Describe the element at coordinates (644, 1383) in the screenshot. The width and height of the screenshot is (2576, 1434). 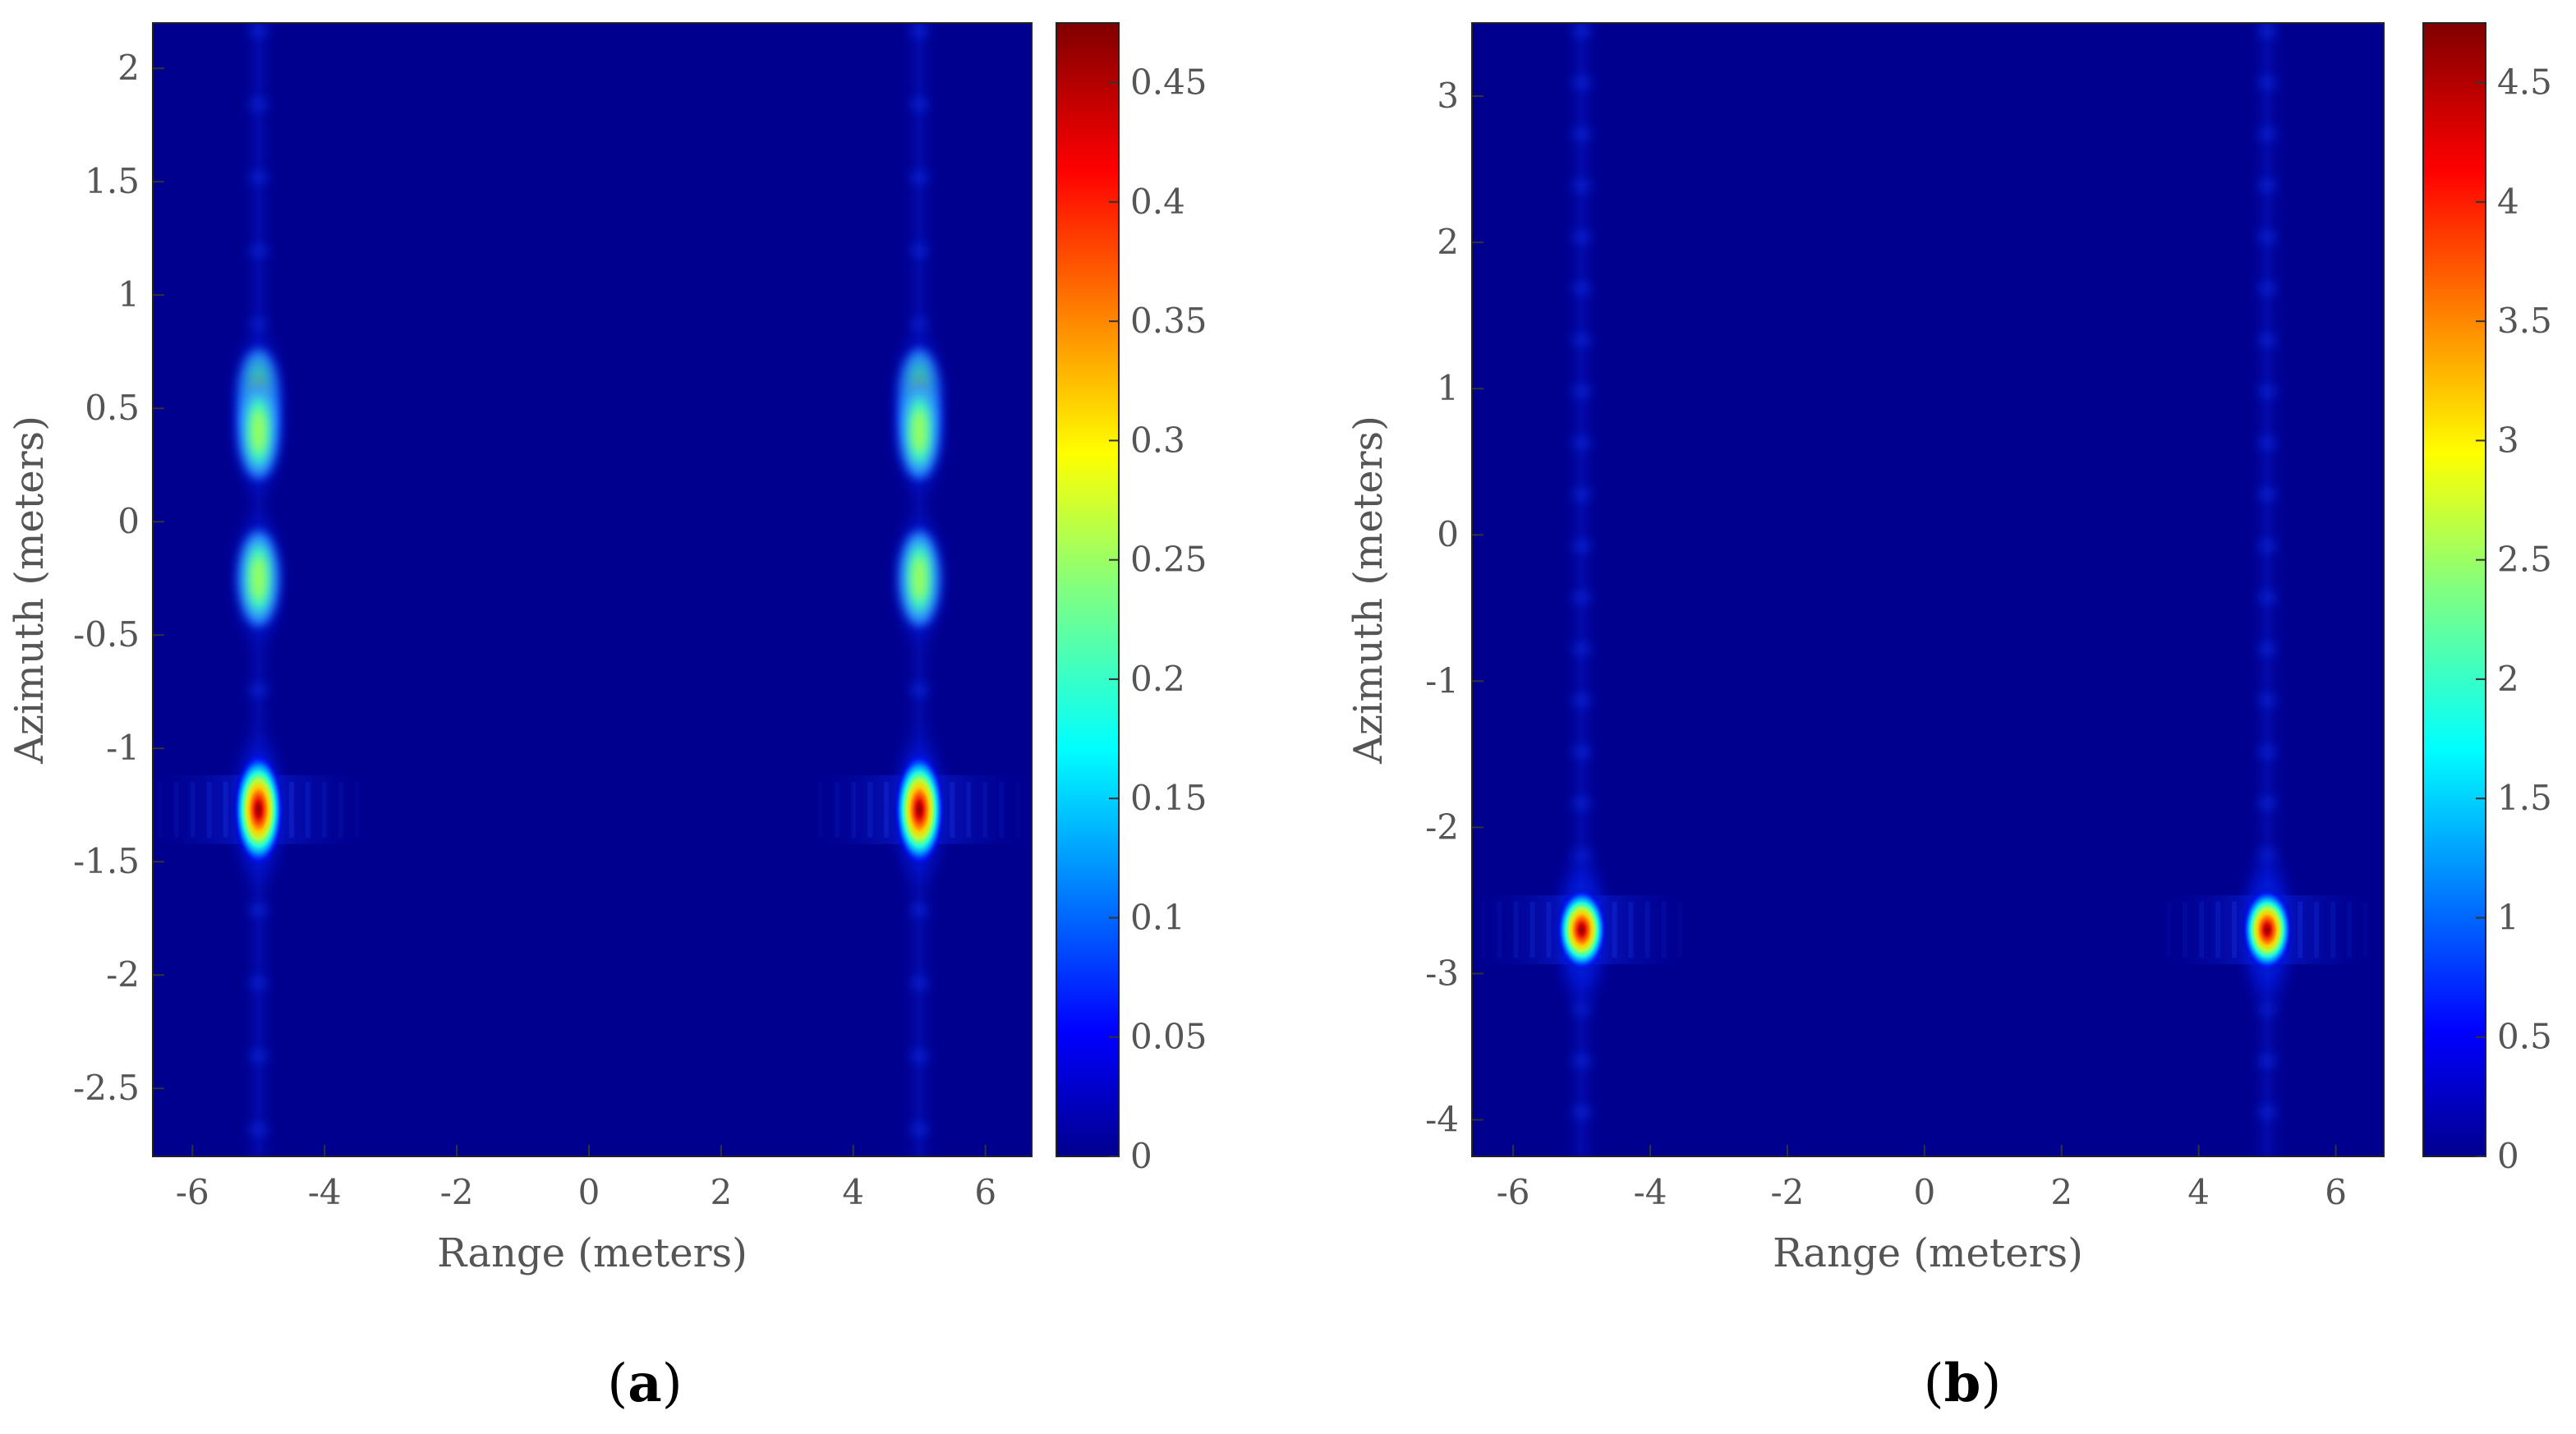
I see `panel-label: (a)` at that location.